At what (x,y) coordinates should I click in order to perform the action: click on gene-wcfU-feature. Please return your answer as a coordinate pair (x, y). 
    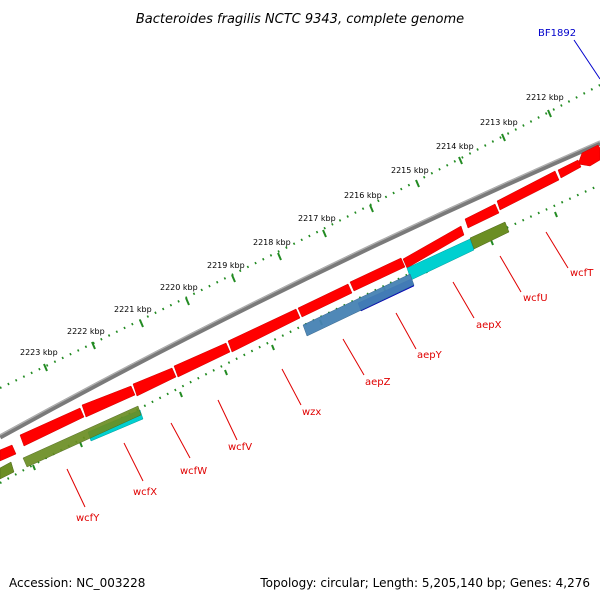
    Looking at the image, I should click on (489, 235).